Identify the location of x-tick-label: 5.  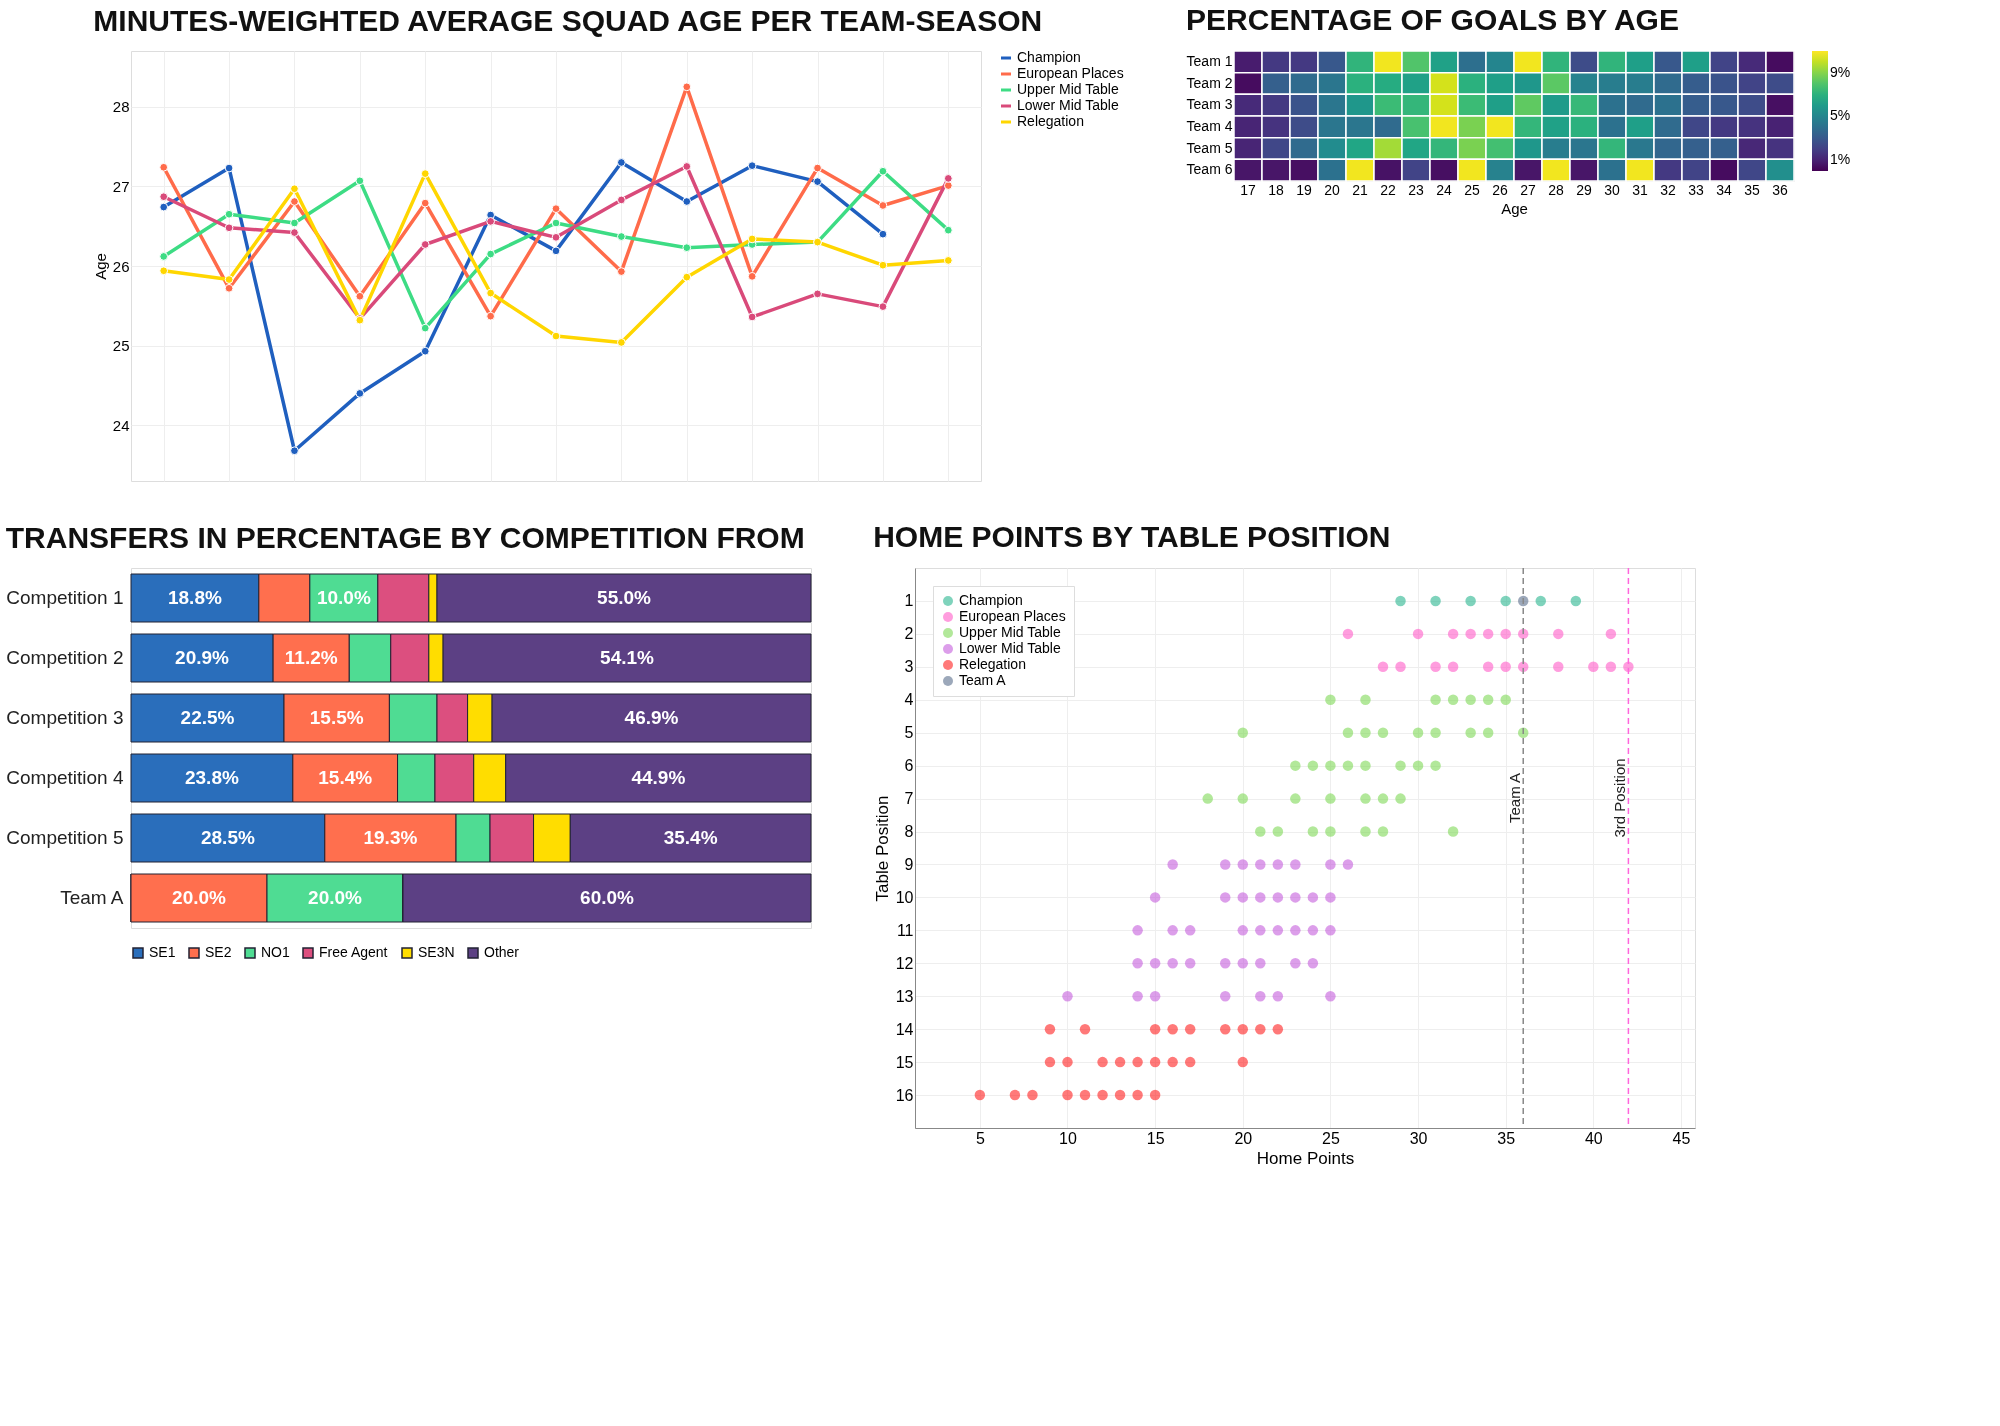
(980, 1138).